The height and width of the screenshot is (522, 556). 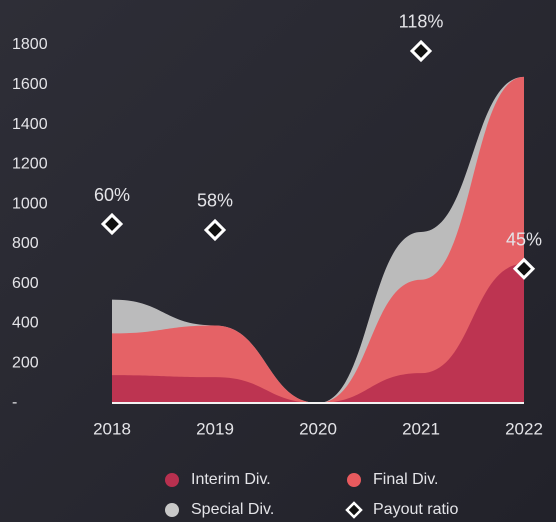 I want to click on payout-label: 58%, so click(x=215, y=201).